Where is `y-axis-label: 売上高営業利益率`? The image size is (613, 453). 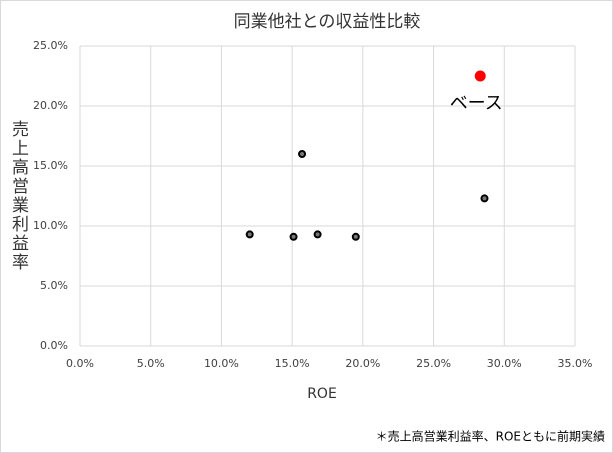 y-axis-label: 売上高営業利益率 is located at coordinates (18, 196).